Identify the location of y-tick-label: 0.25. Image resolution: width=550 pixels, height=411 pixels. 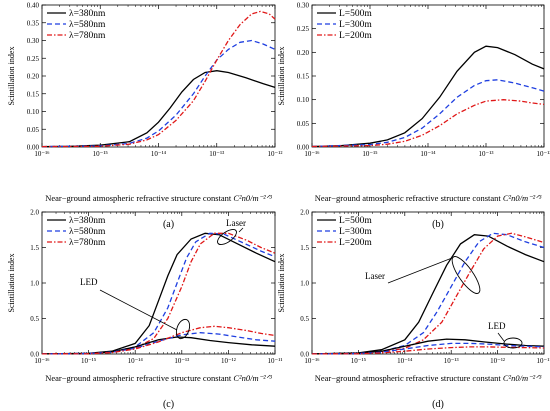
(33, 59).